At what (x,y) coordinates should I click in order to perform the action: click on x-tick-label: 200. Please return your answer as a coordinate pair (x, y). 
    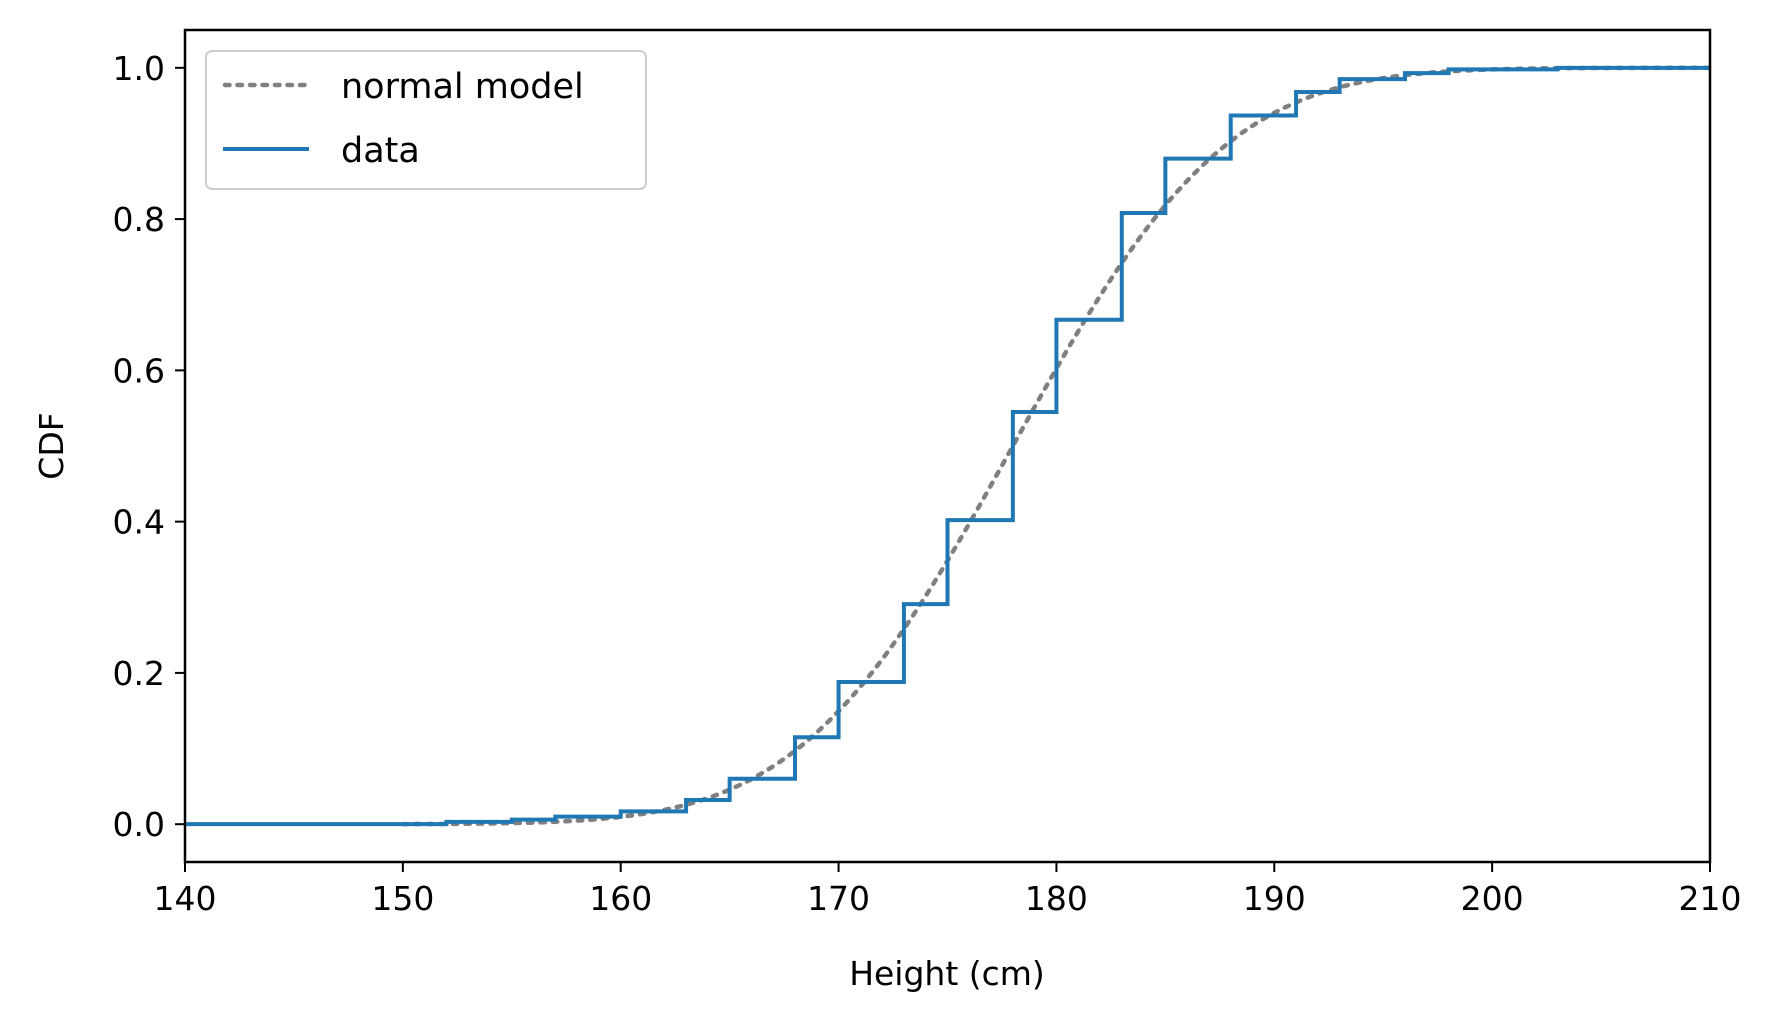
    Looking at the image, I should click on (1492, 898).